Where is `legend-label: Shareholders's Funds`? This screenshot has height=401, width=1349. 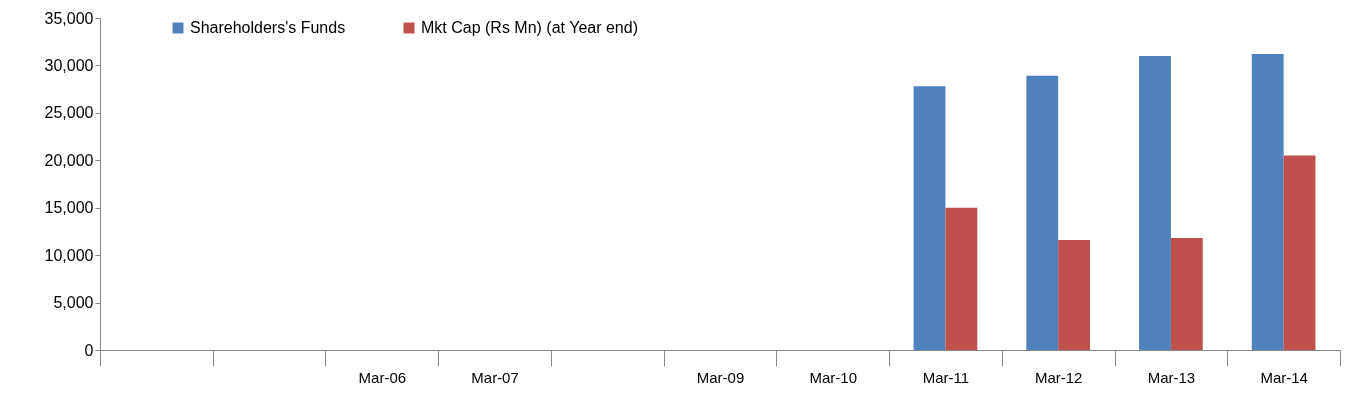 legend-label: Shareholders's Funds is located at coordinates (268, 27).